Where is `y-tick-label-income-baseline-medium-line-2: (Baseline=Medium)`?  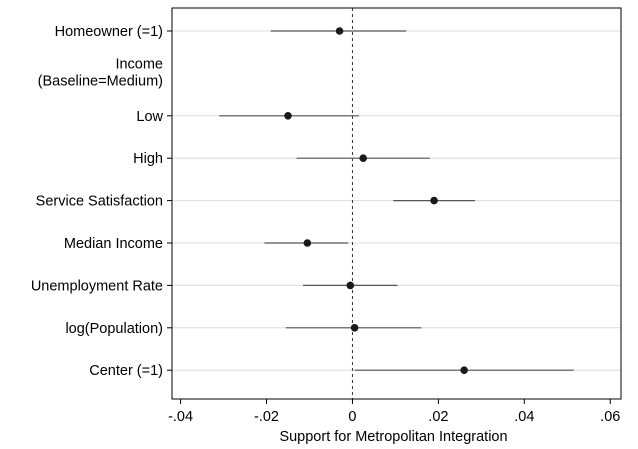
y-tick-label-income-baseline-medium-line-2: (Baseline=Medium) is located at coordinates (100, 81).